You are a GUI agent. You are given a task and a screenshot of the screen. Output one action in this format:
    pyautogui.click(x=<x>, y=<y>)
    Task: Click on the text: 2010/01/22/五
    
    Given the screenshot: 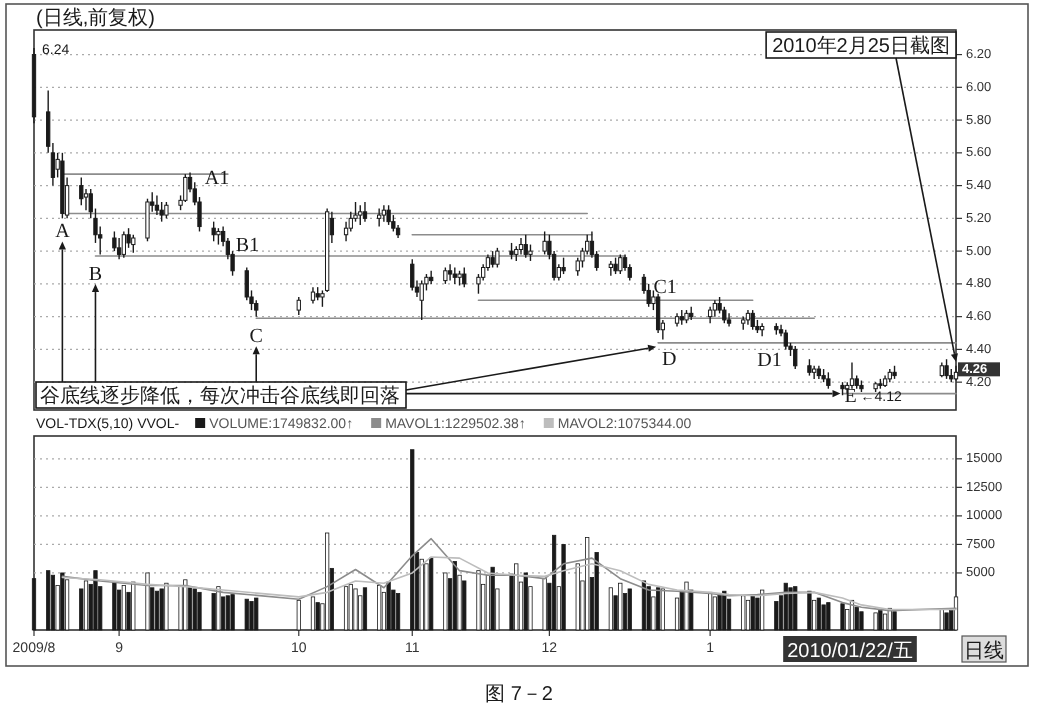 What is the action you would take?
    pyautogui.click(x=850, y=652)
    